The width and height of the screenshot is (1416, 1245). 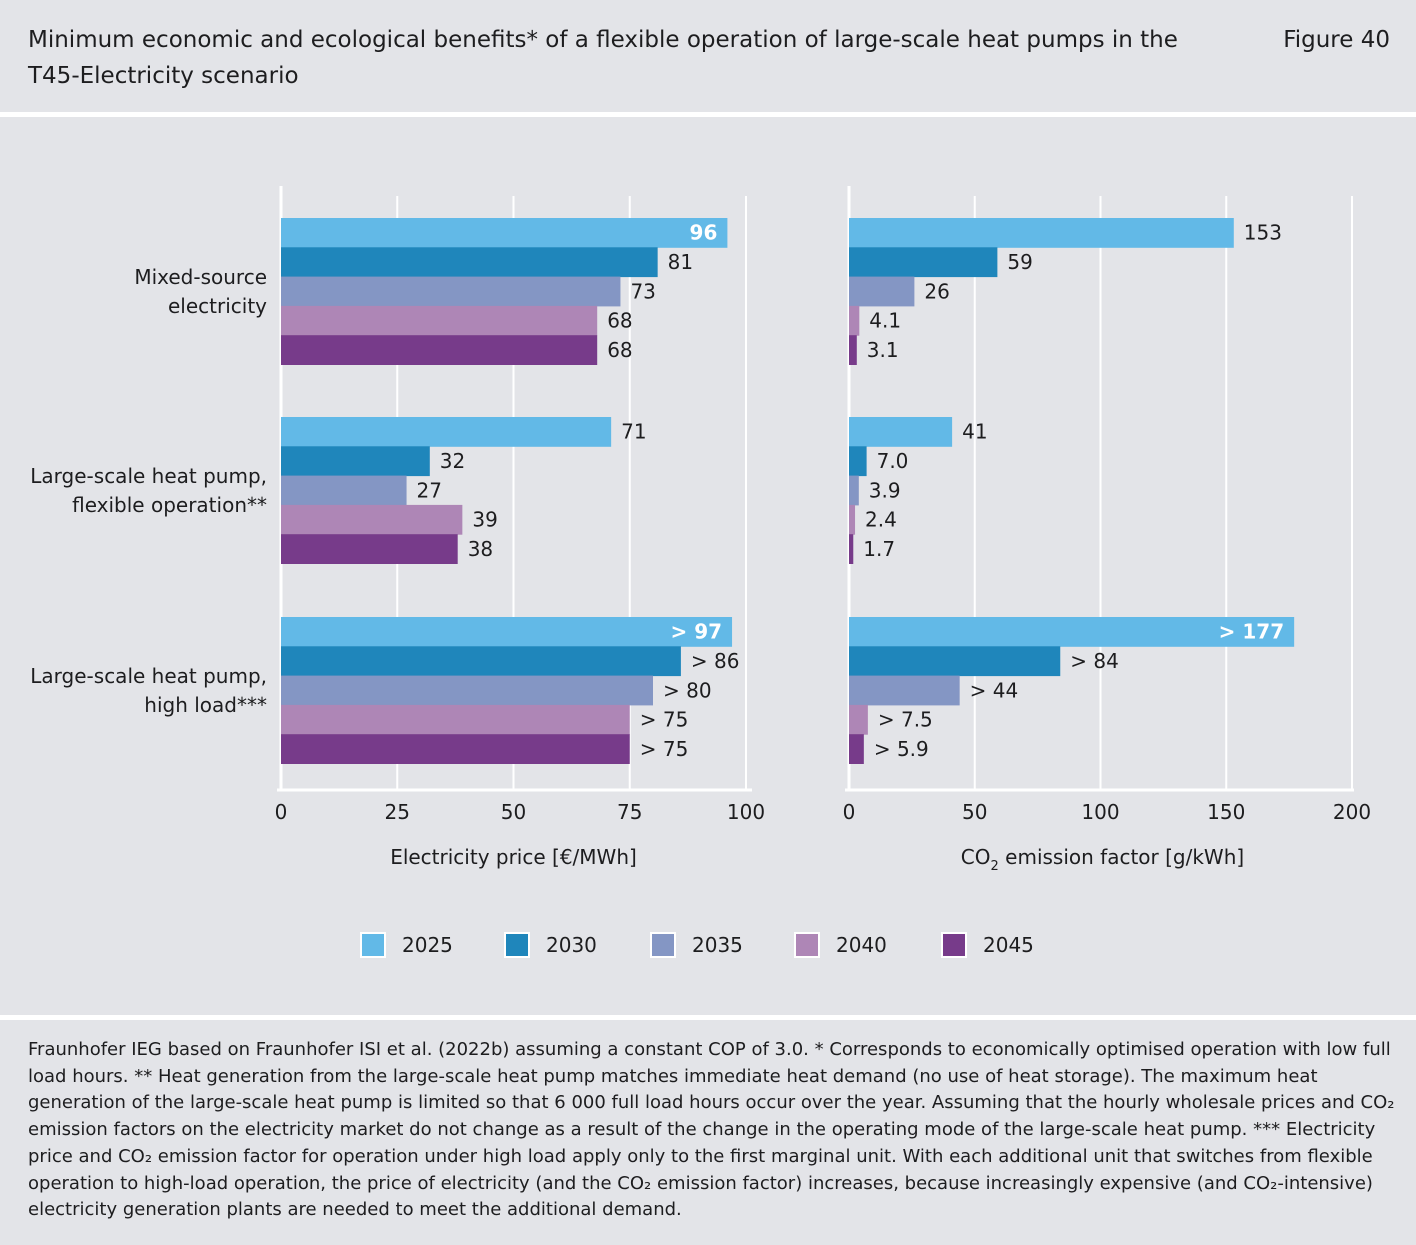 I want to click on co2-data-label: > 7.5, so click(x=905, y=720).